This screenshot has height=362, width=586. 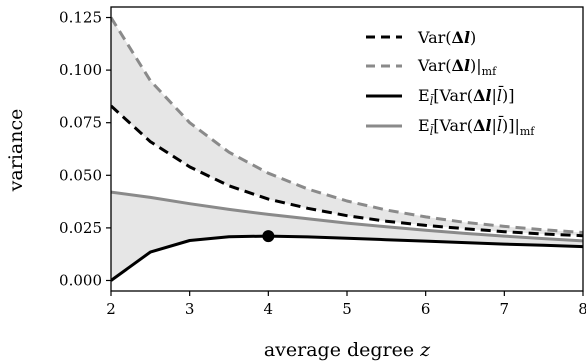 I want to click on x-axis: 2 3 4 5 6 7 8, so click(x=346, y=304).